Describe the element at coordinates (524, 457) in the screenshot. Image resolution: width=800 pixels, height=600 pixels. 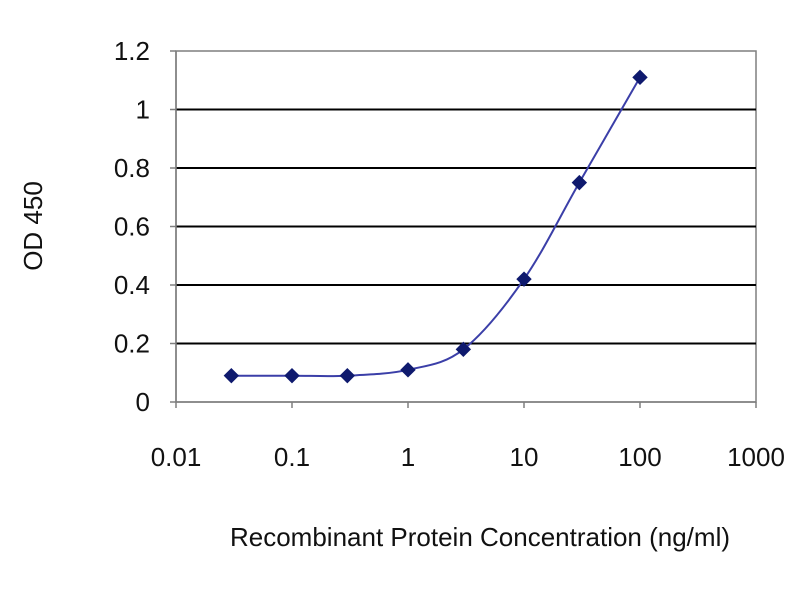
I see `x-tick-label: 10` at that location.